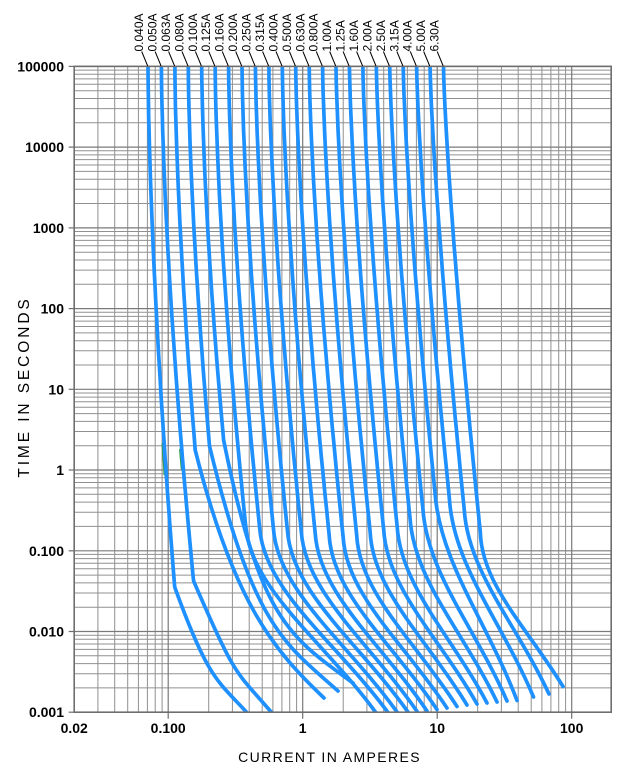 The image size is (627, 782). What do you see at coordinates (408, 35) in the screenshot?
I see `svg-text: 4.00A` at bounding box center [408, 35].